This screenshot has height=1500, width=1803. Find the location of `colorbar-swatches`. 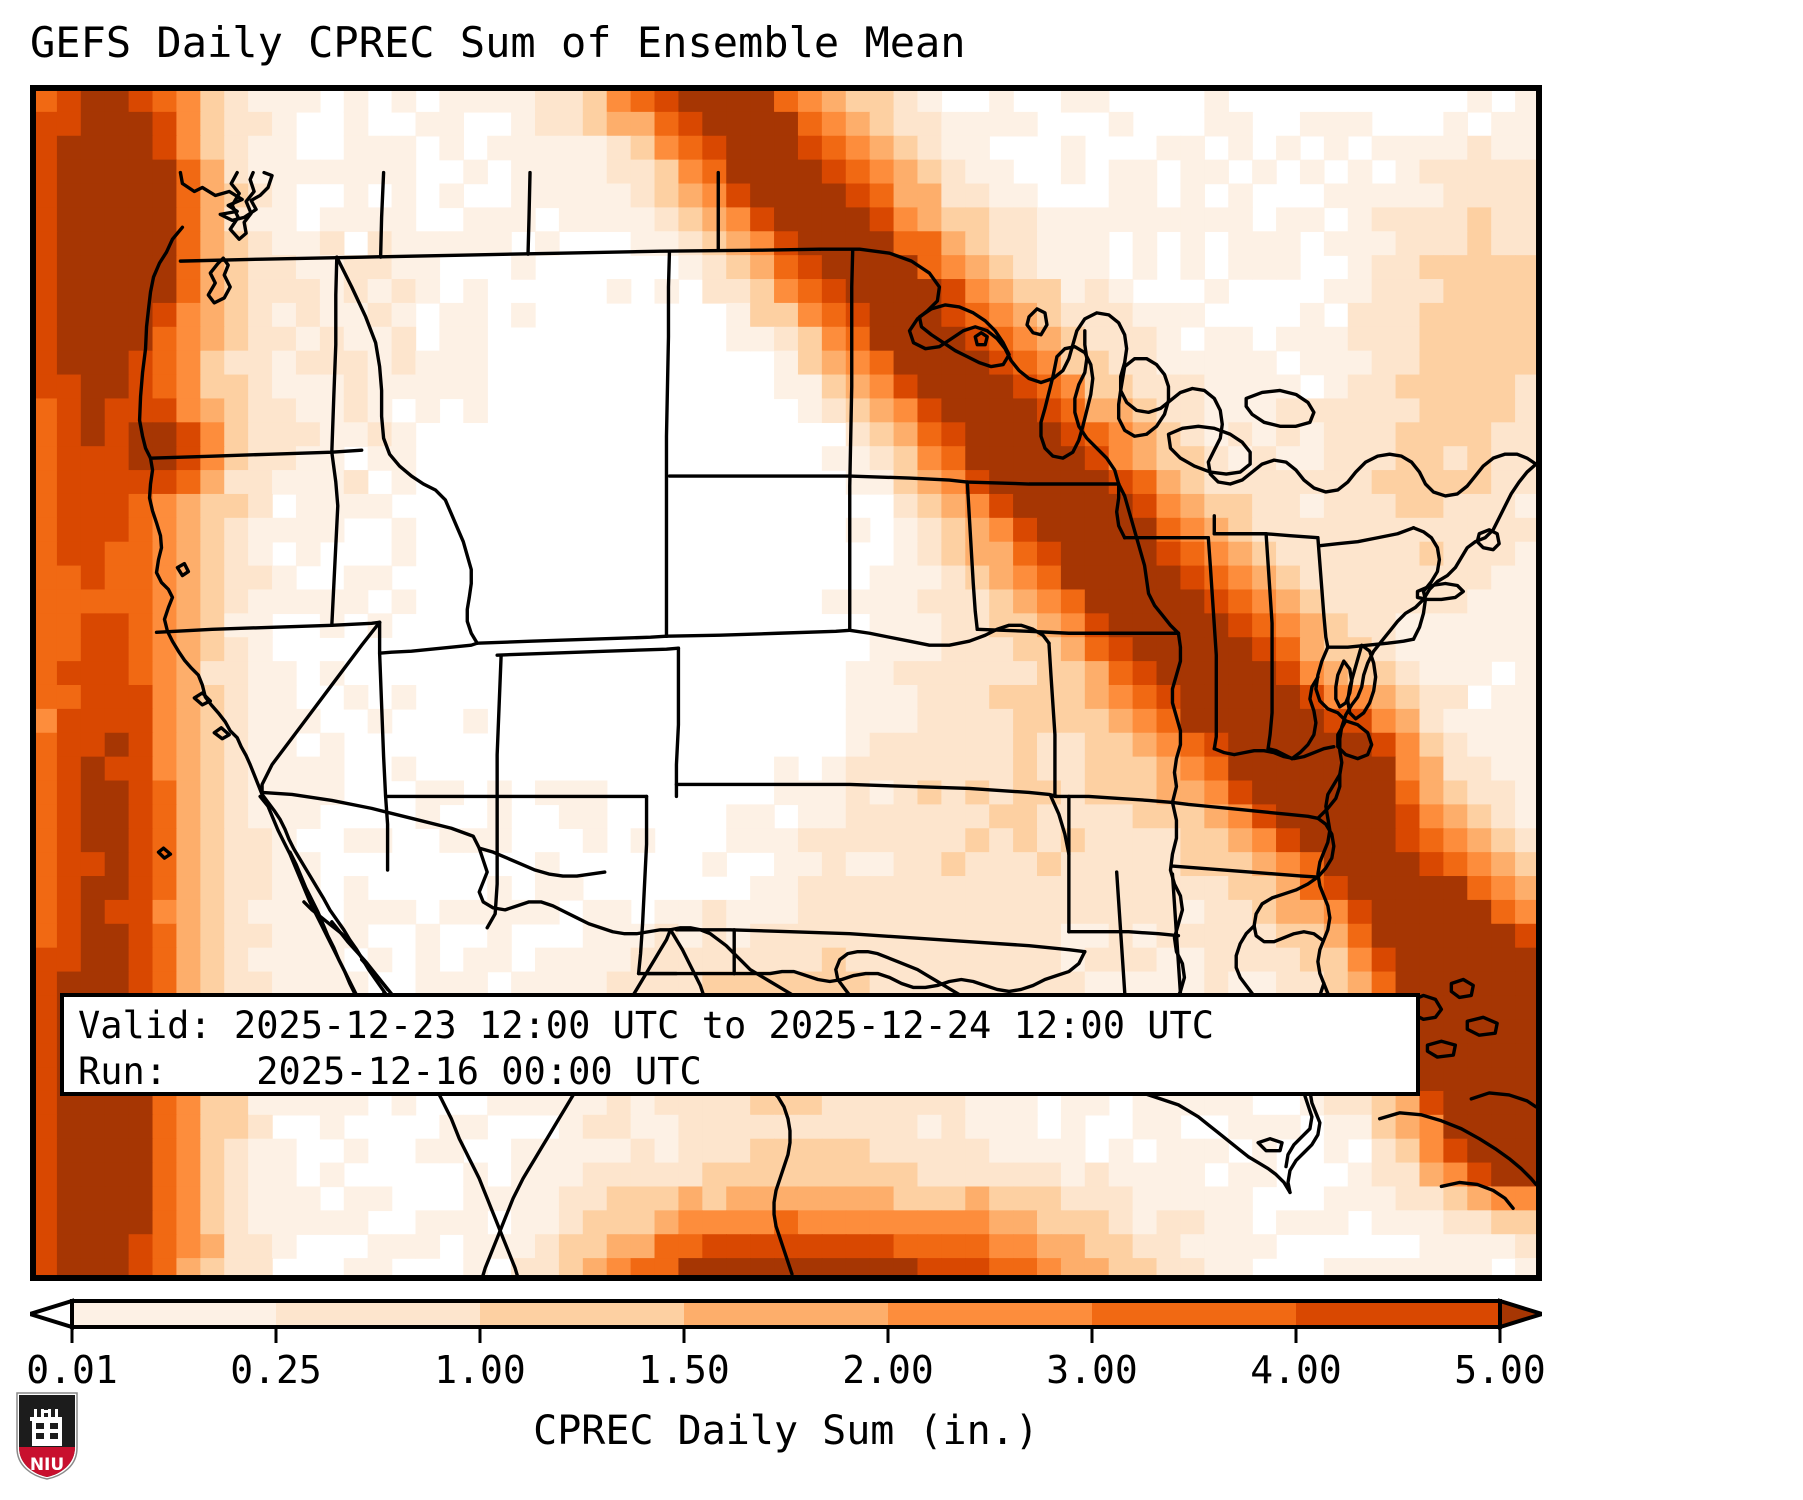

colorbar-swatches is located at coordinates (786, 1320).